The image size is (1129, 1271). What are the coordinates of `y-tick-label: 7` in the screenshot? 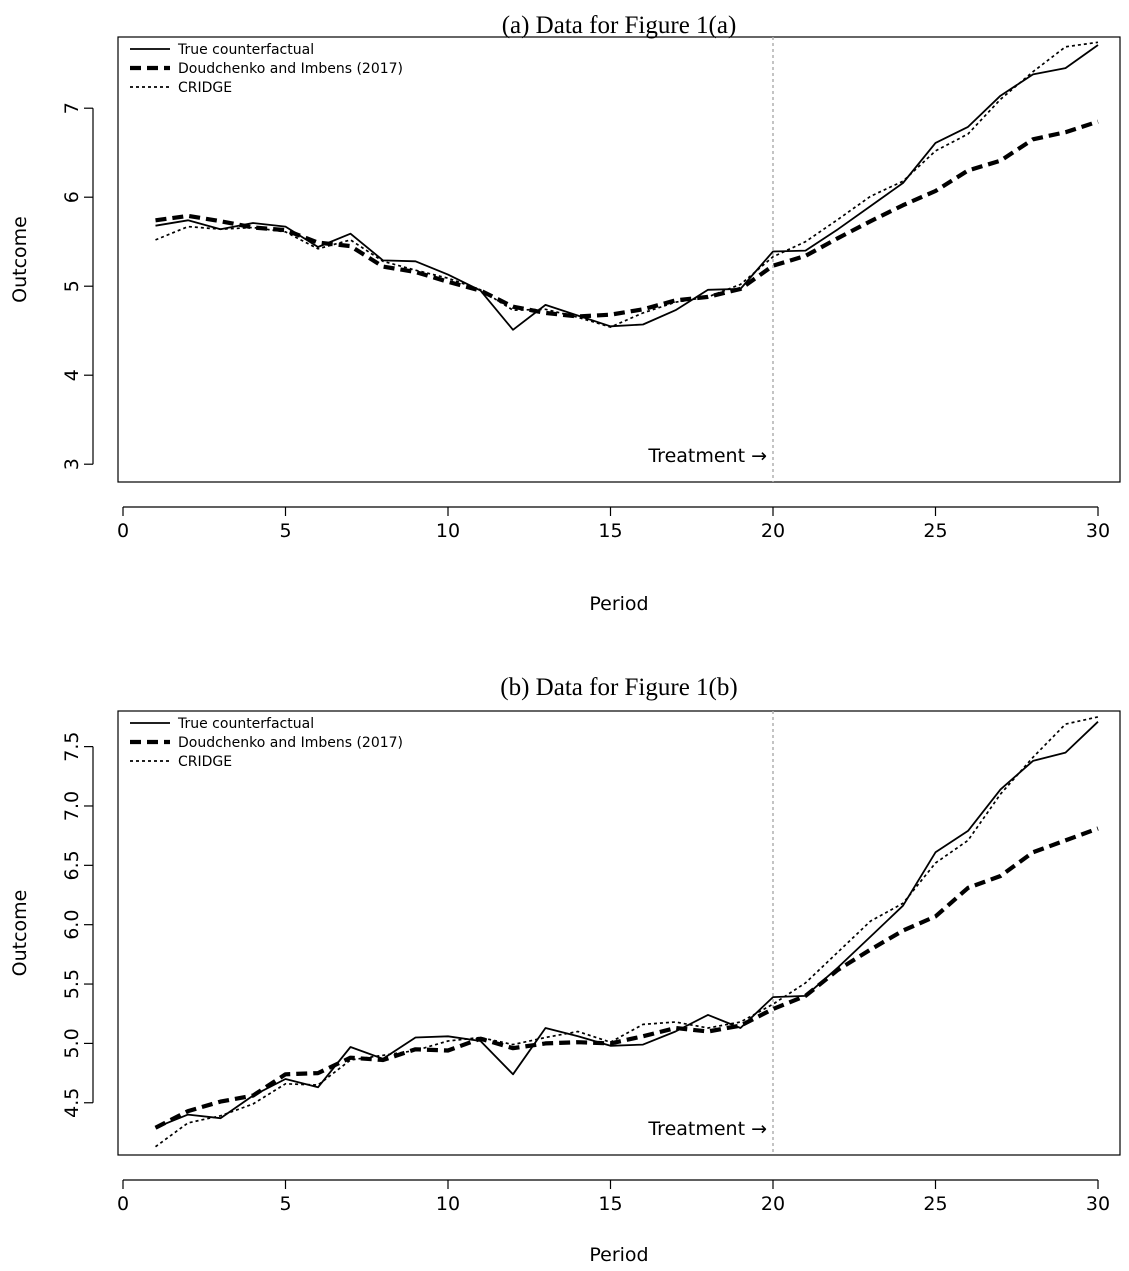 It's located at (72, 108).